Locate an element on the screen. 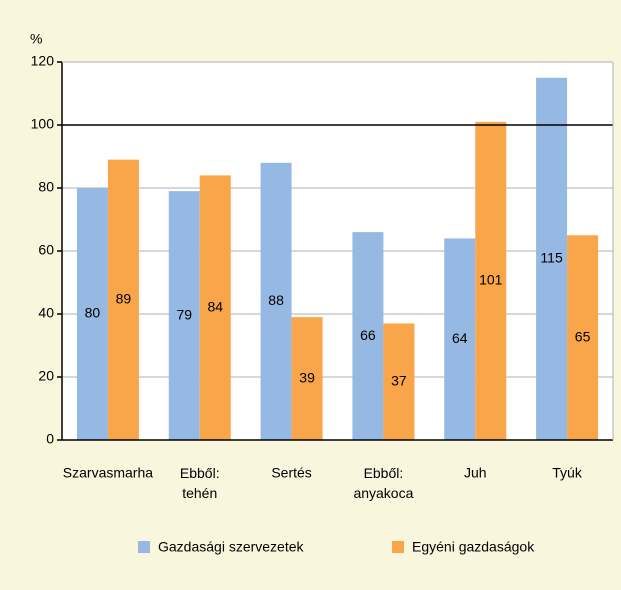 This screenshot has height=590, width=621. data-label: 37 is located at coordinates (399, 380).